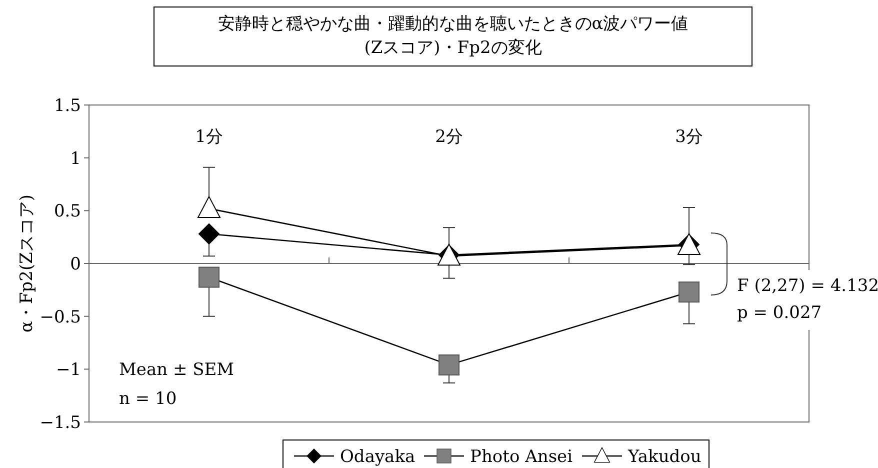 This screenshot has width=878, height=468. Describe the element at coordinates (75, 264) in the screenshot. I see `y-tick-label: 0` at that location.